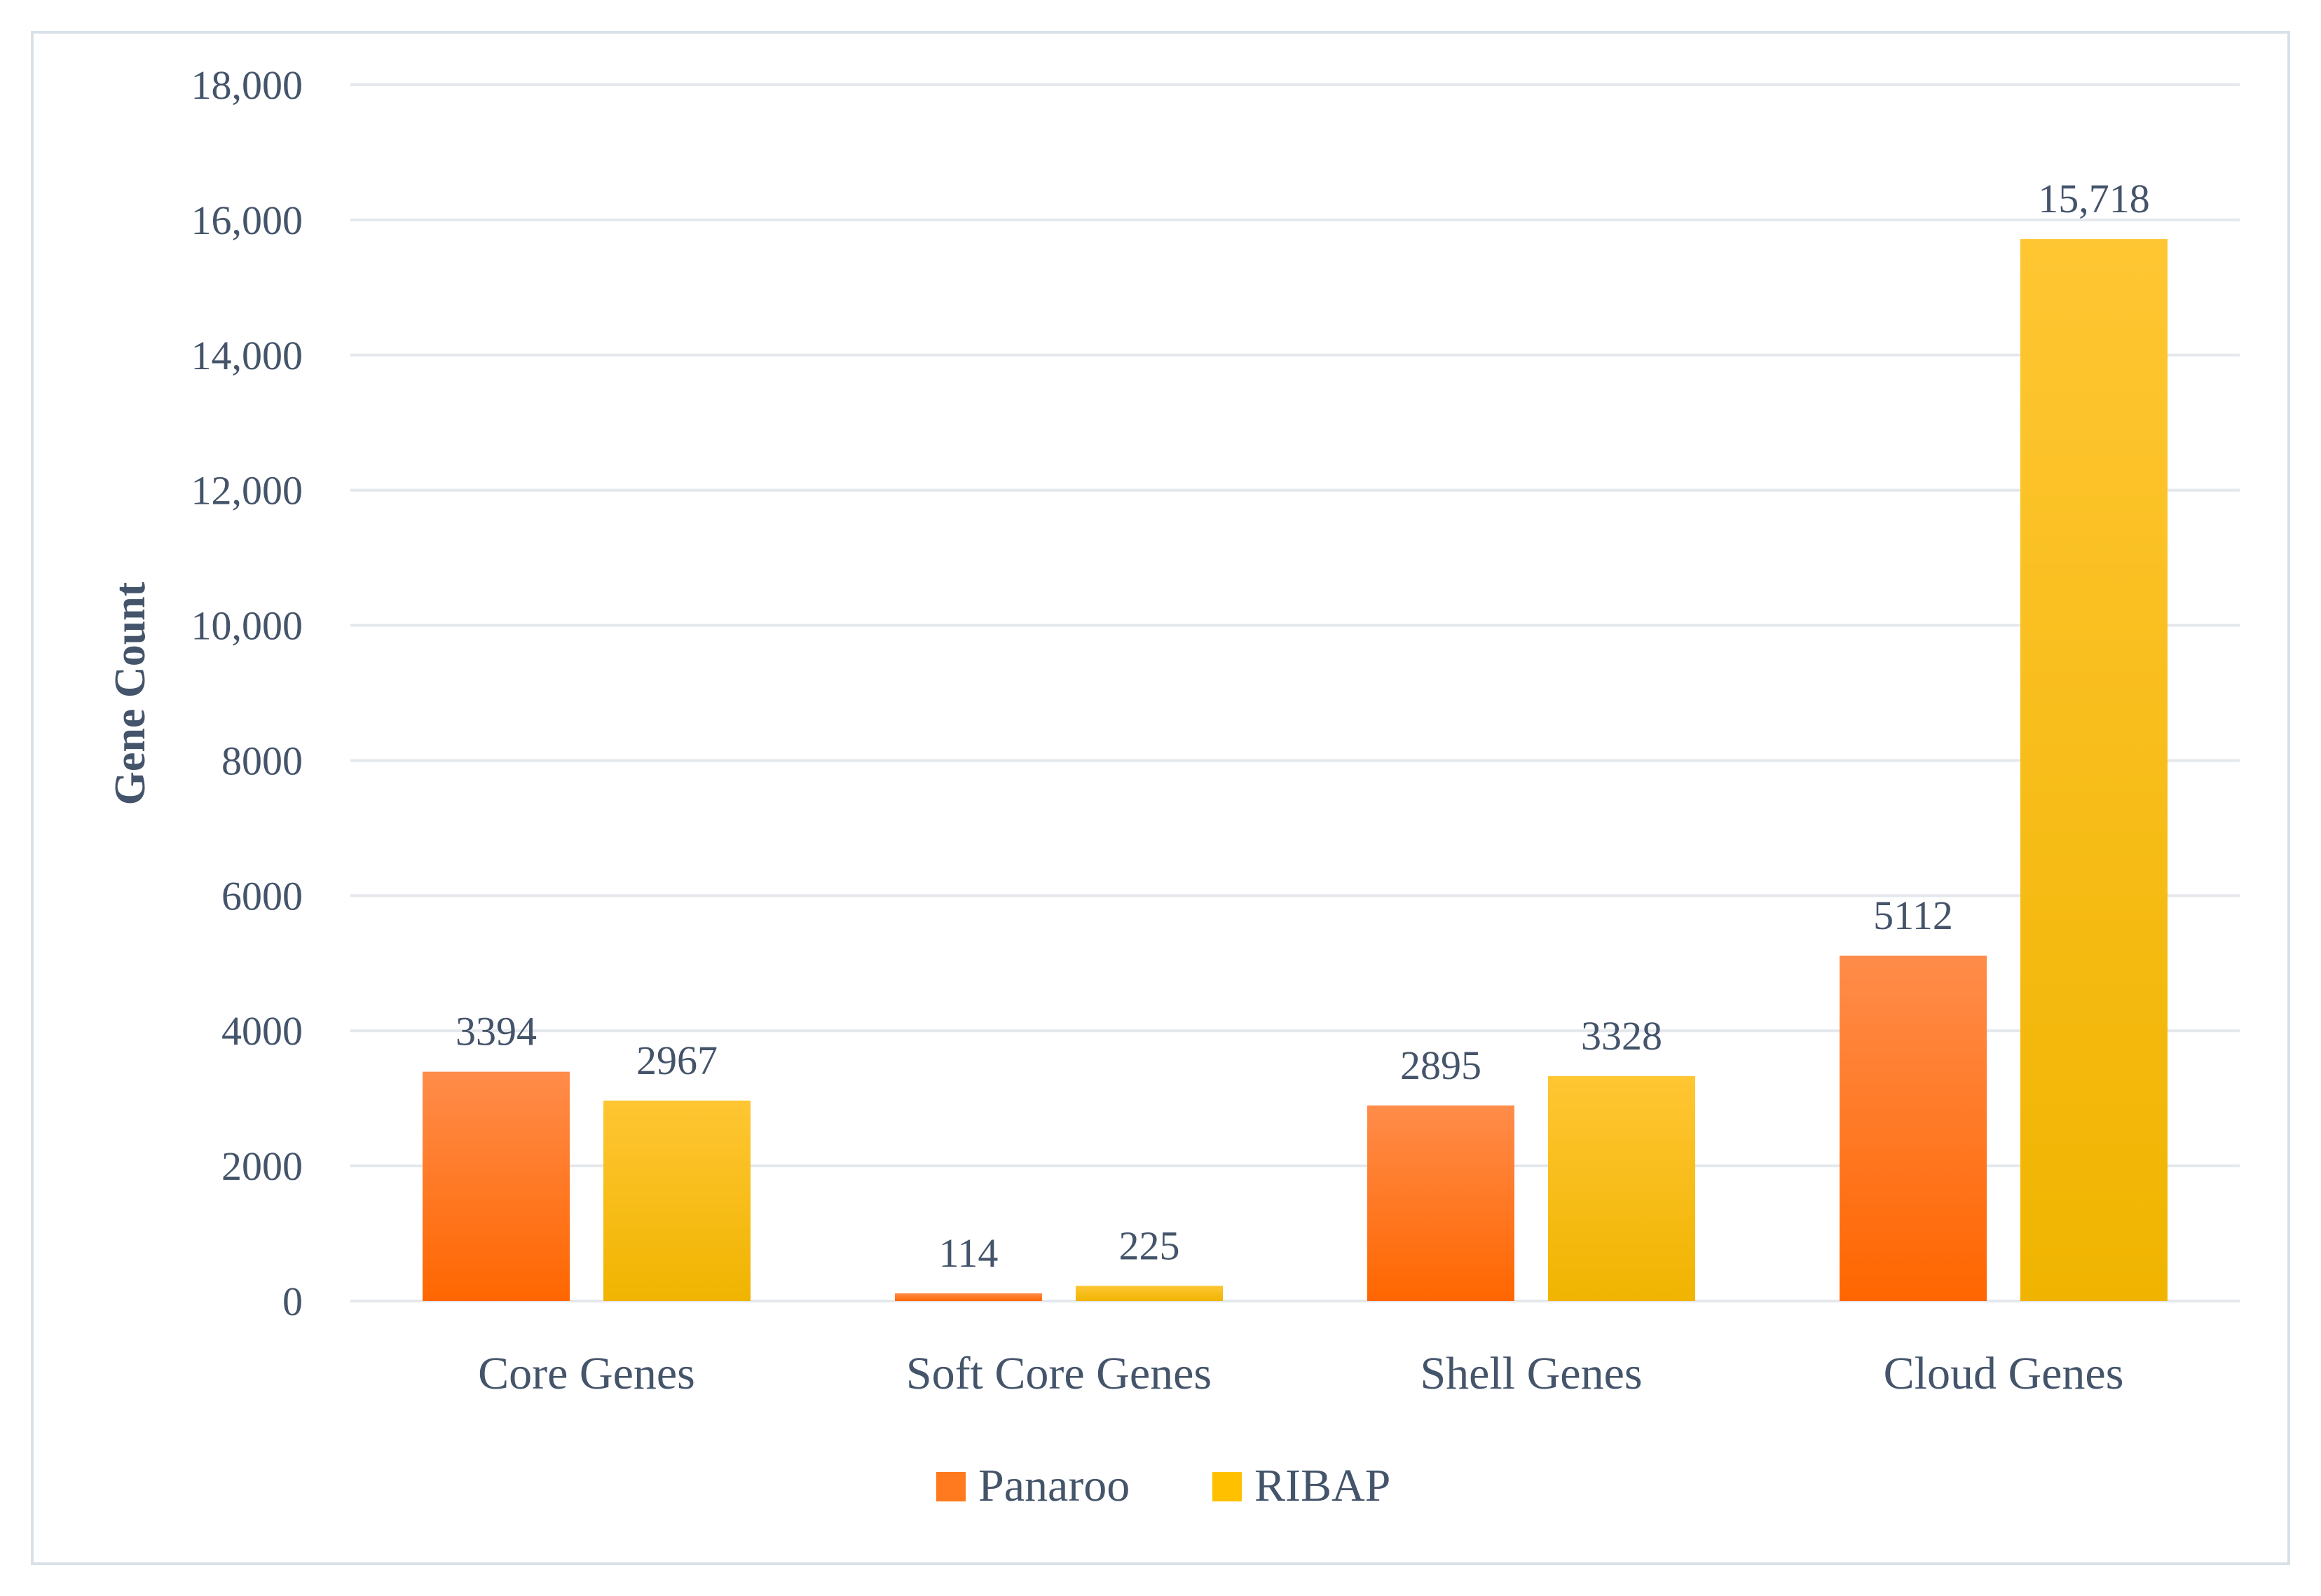 Image resolution: width=2321 pixels, height=1596 pixels. What do you see at coordinates (1163, 1485) in the screenshot?
I see `legend: Panaroo RIBAP` at bounding box center [1163, 1485].